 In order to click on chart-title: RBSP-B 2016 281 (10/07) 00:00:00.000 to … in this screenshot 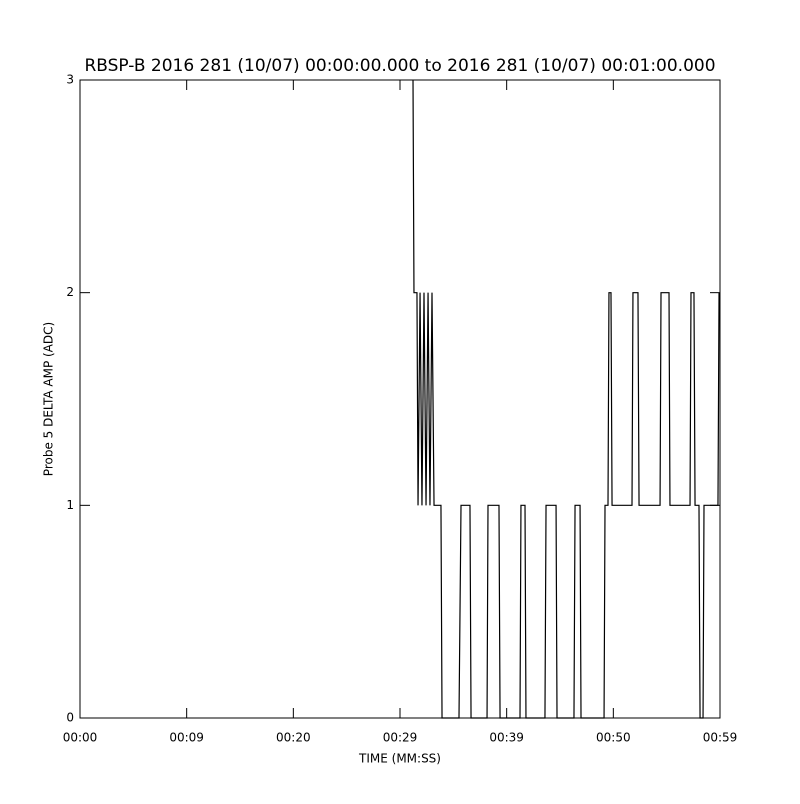, I will do `click(399, 66)`.